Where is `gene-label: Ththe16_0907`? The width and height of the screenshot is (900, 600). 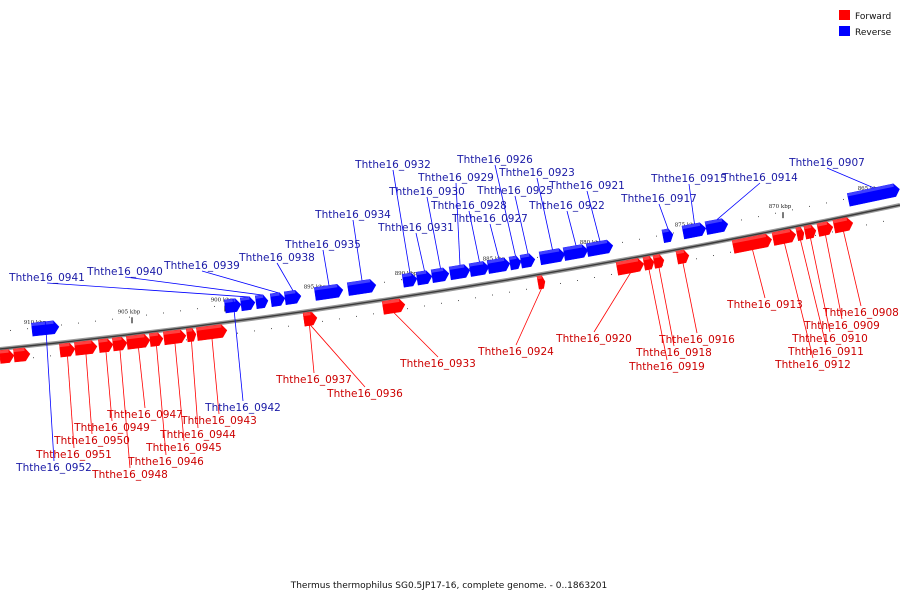
gene-label: Ththe16_0907 is located at coordinates (826, 163).